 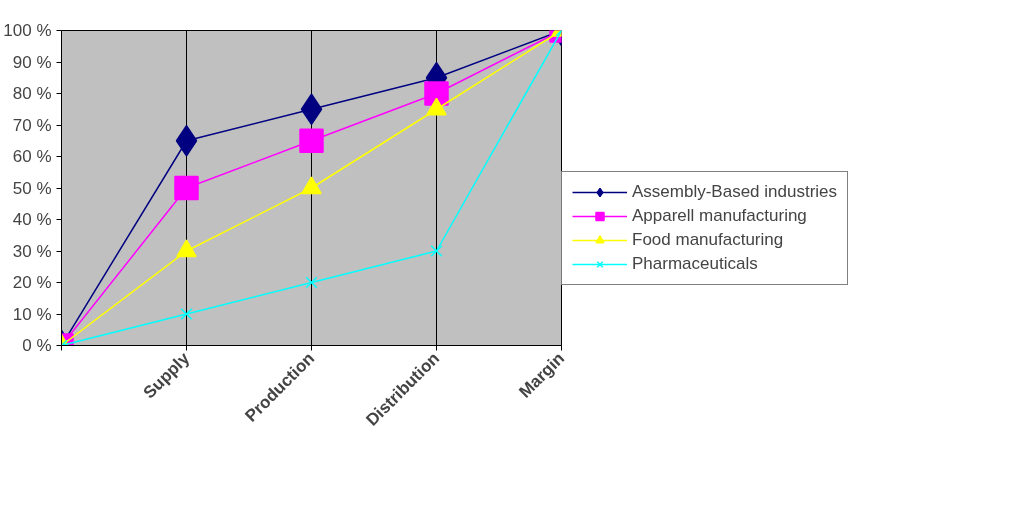 I want to click on y-tick-label: 90 %, so click(x=32, y=62).